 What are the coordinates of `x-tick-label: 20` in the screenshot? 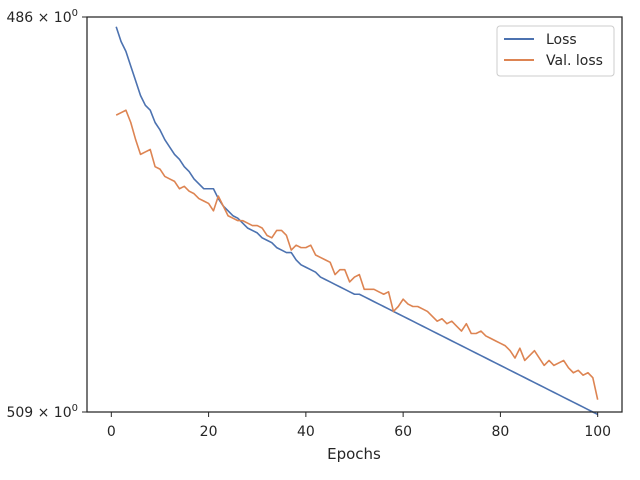 It's located at (209, 432).